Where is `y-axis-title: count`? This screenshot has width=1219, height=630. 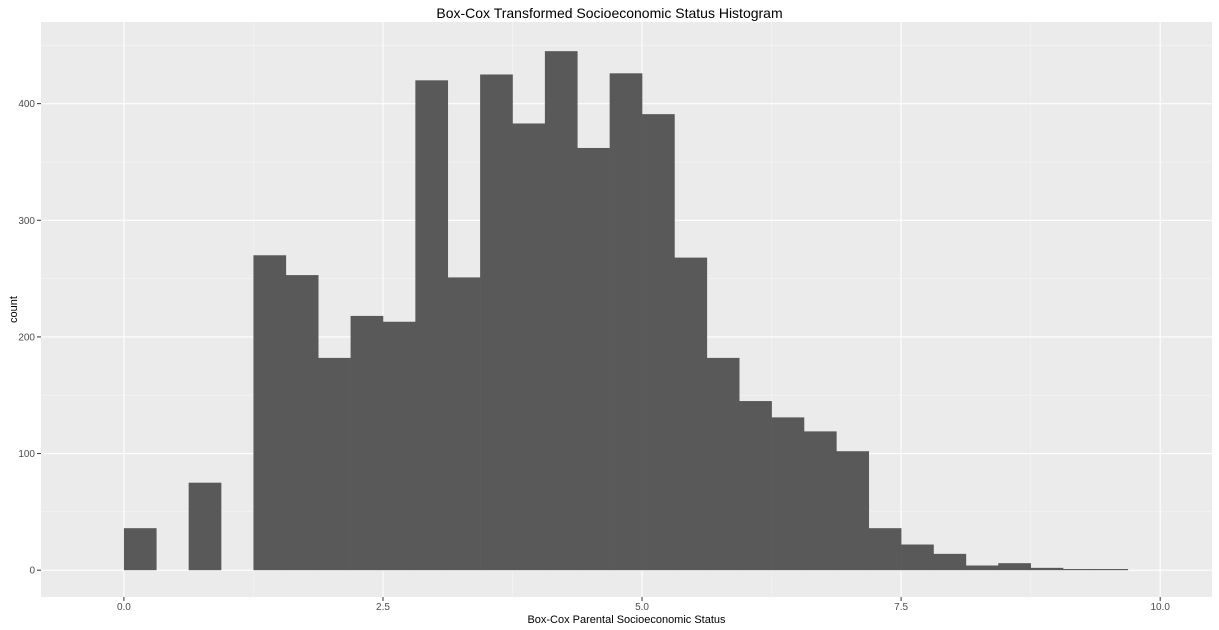
y-axis-title: count is located at coordinates (14, 309).